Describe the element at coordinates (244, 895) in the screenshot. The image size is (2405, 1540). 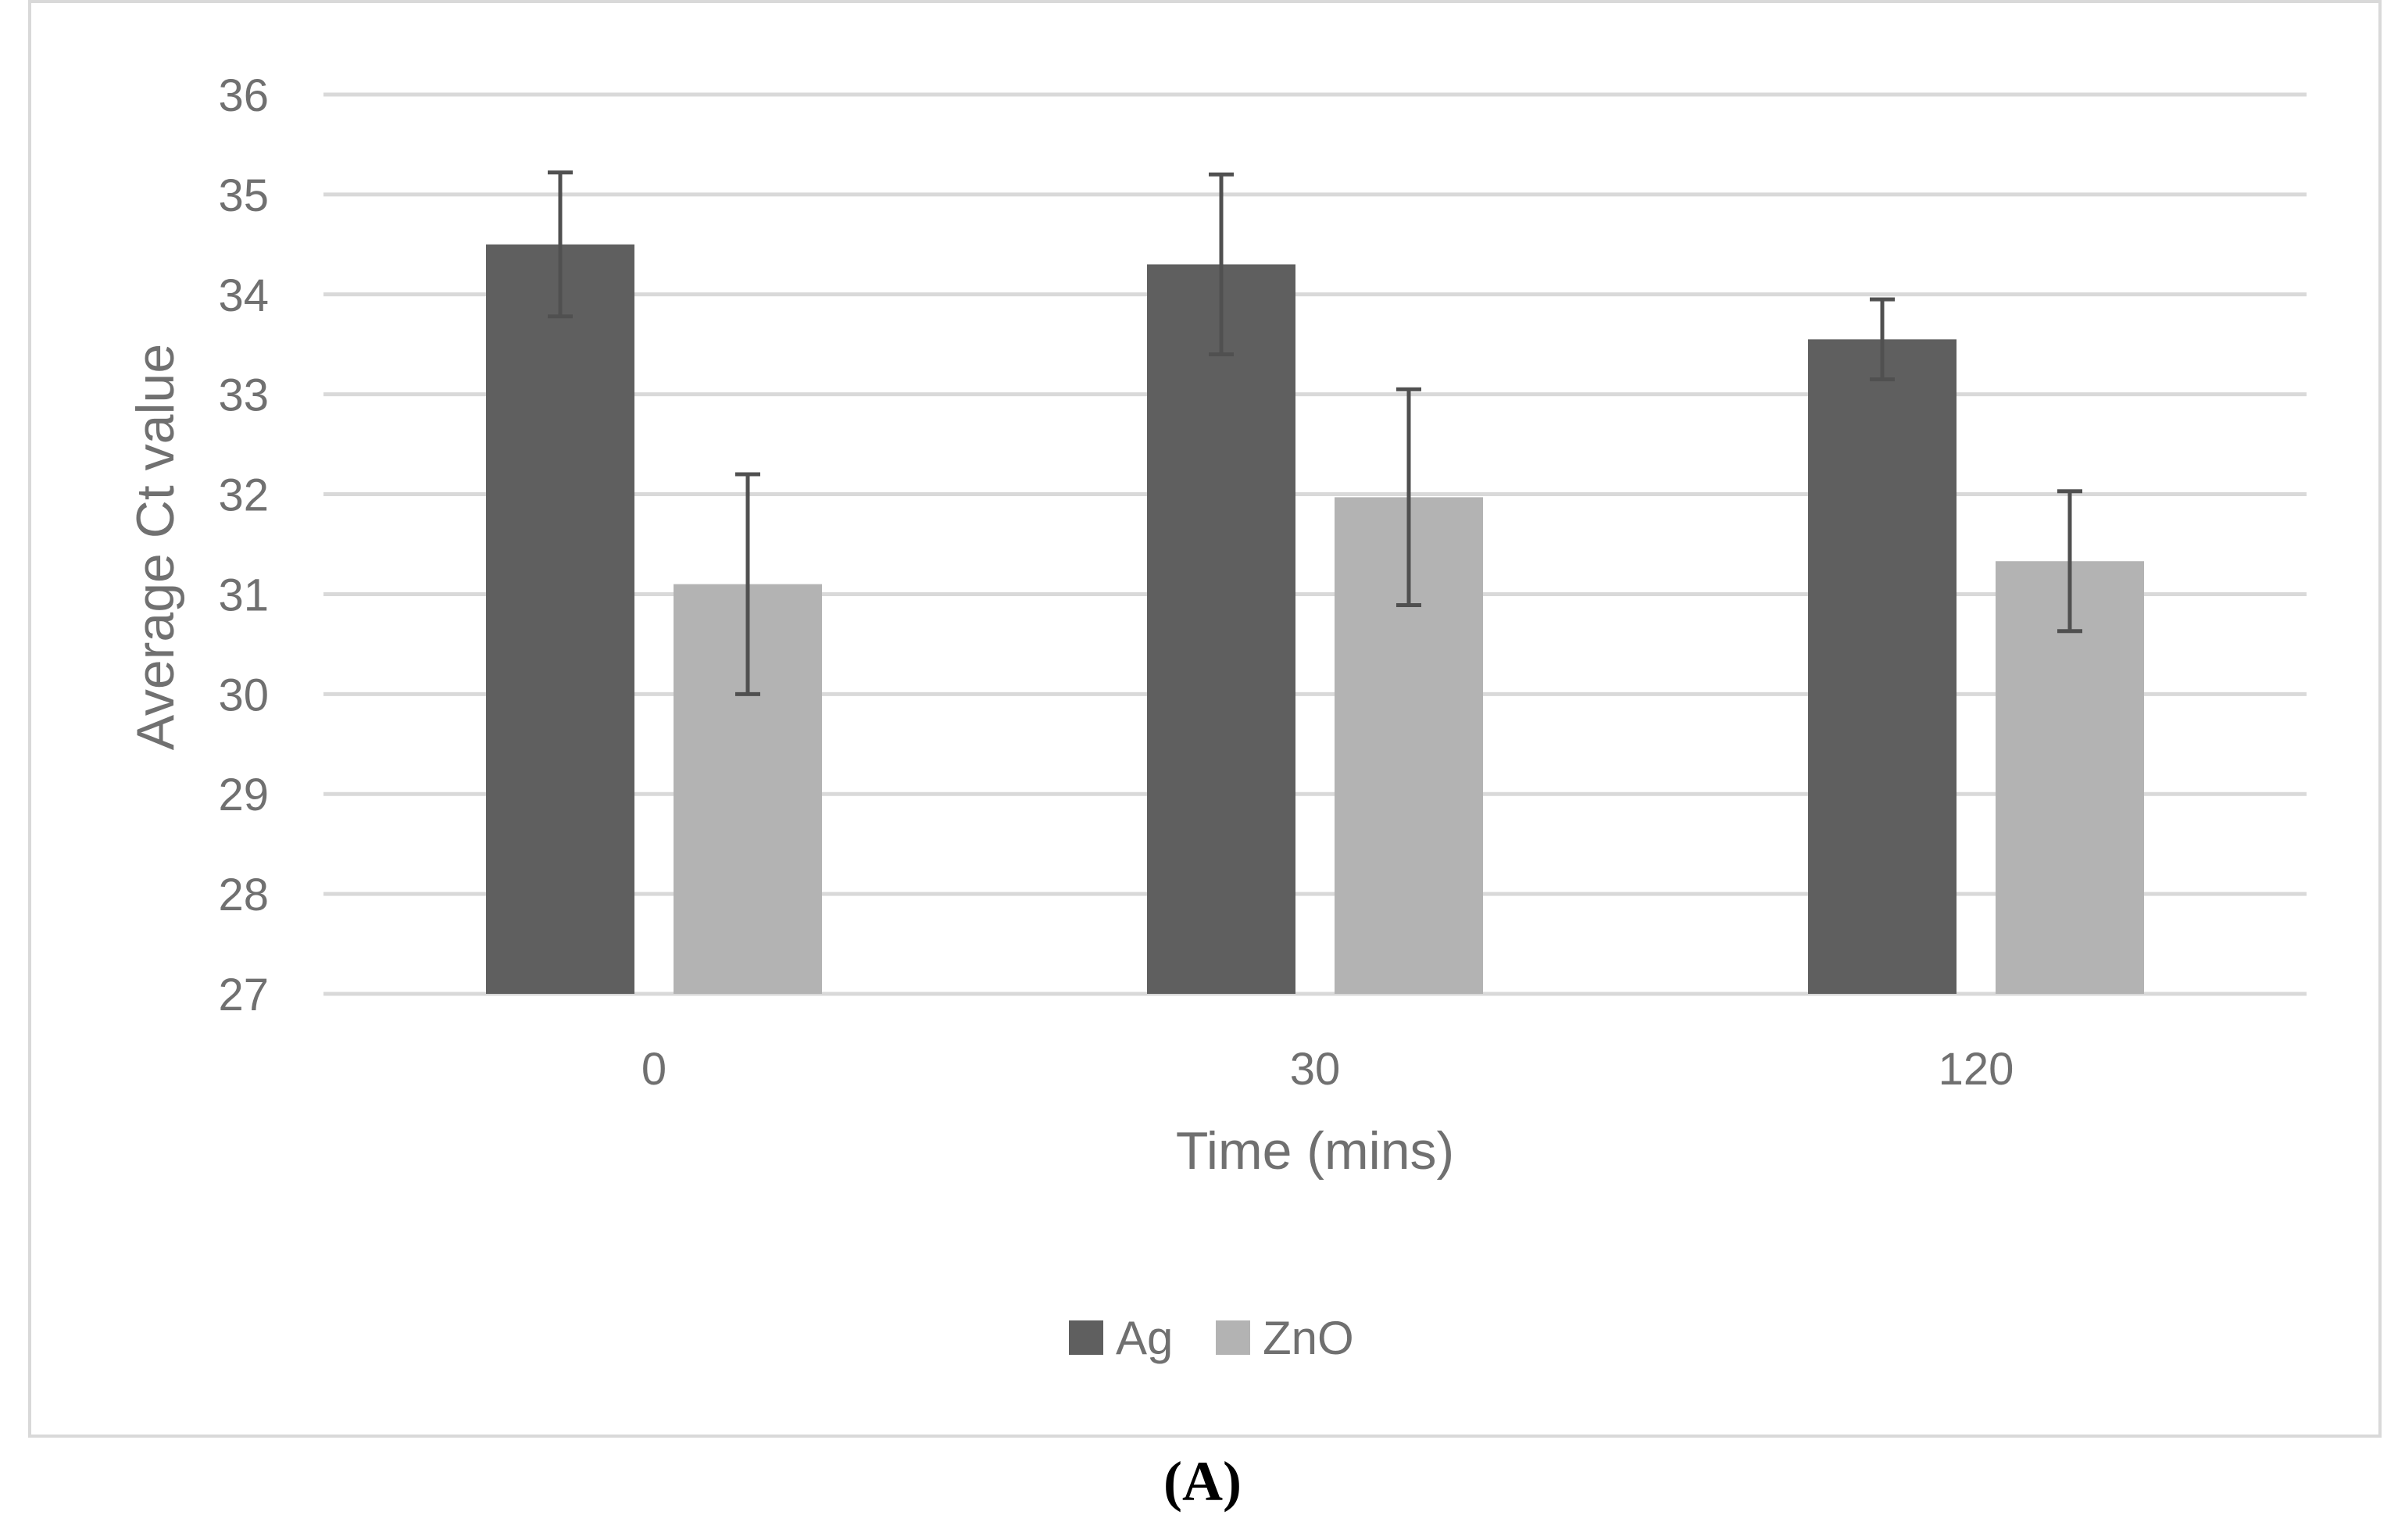
I see `y-tick-label: 28` at that location.